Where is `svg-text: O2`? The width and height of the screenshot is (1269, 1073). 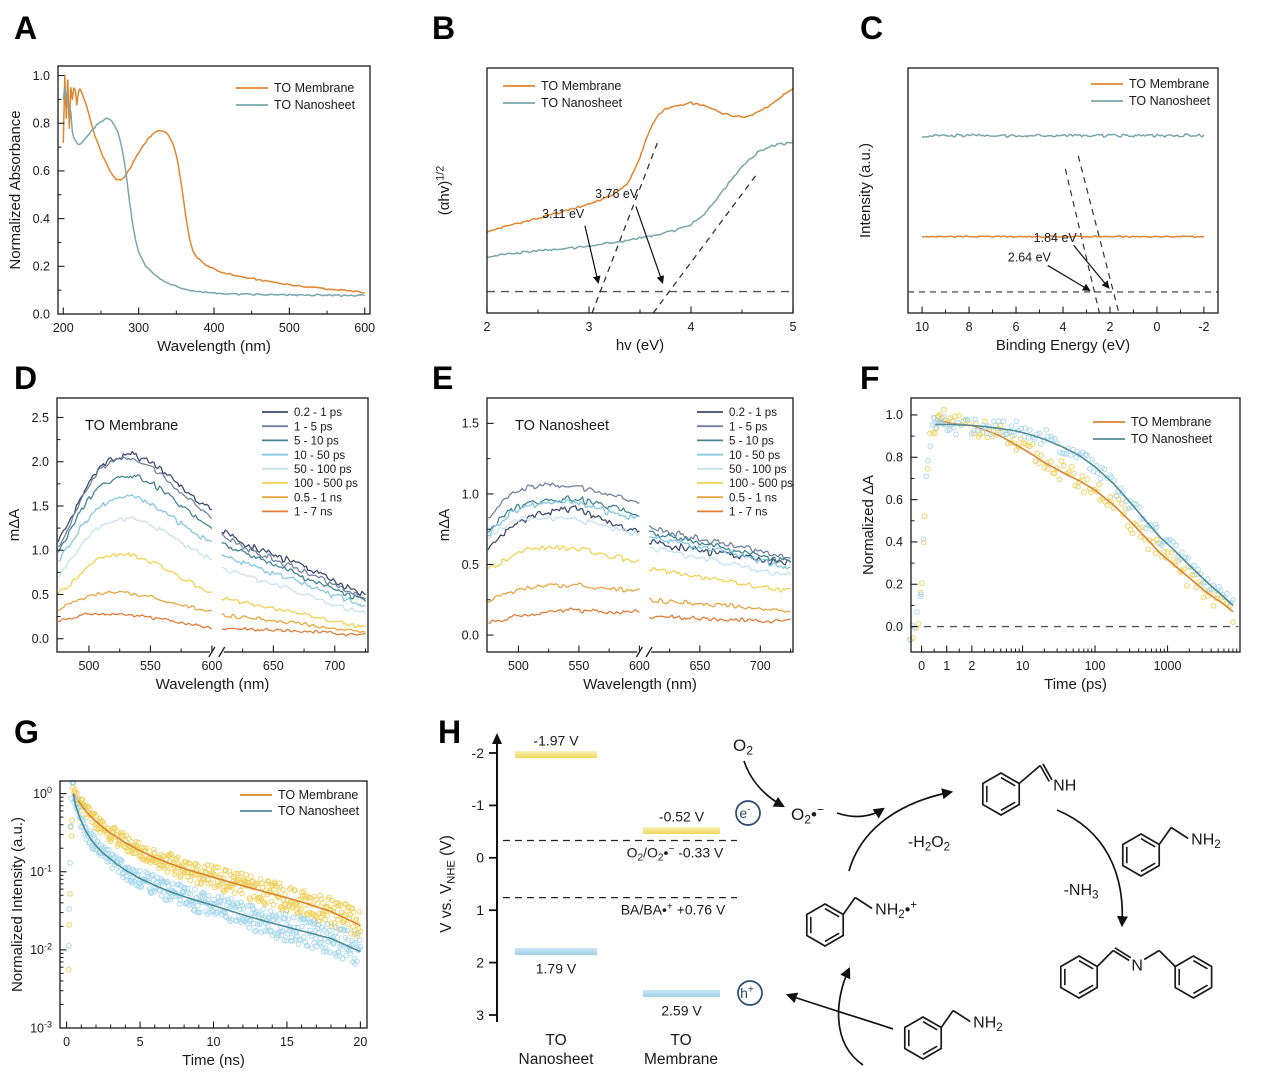
svg-text: O2 is located at coordinates (743, 747).